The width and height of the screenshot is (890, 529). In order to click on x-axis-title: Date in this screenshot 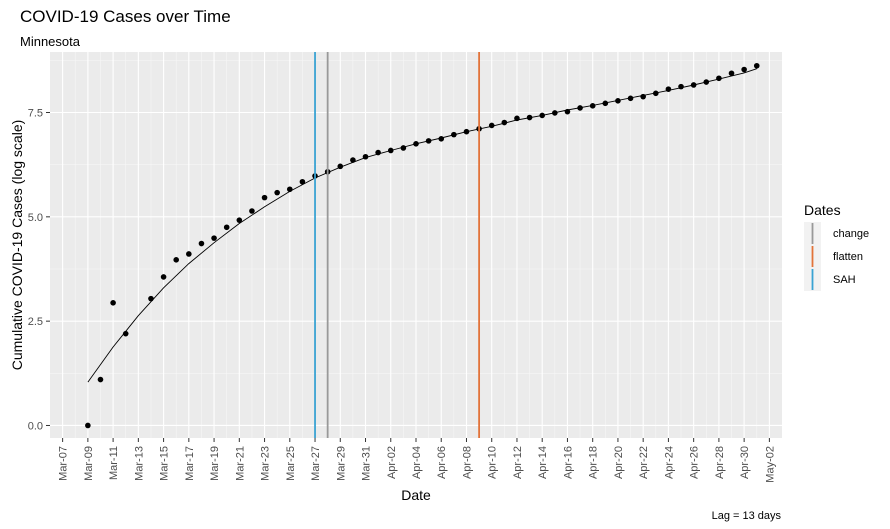, I will do `click(416, 495)`.